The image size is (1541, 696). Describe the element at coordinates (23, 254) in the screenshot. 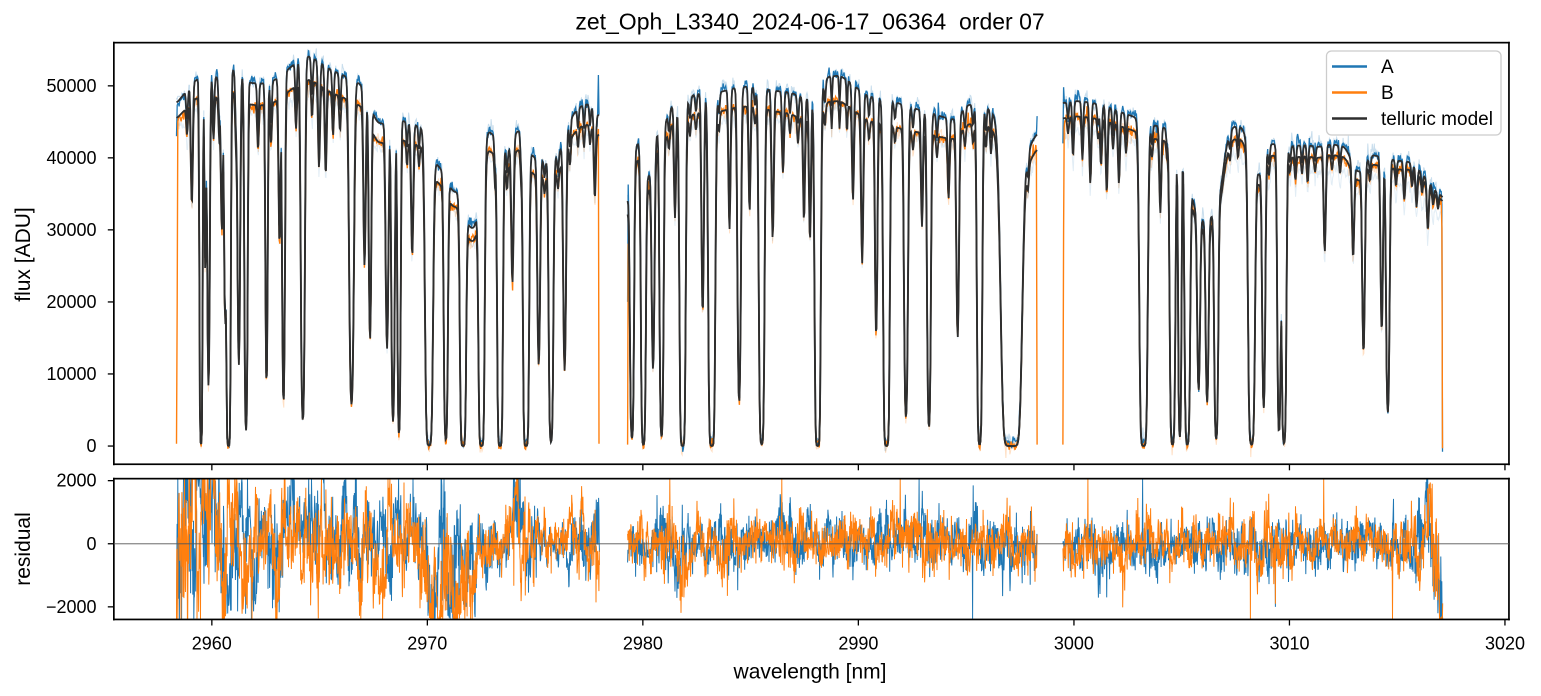

I see `svg-text: flux [ADU]` at that location.